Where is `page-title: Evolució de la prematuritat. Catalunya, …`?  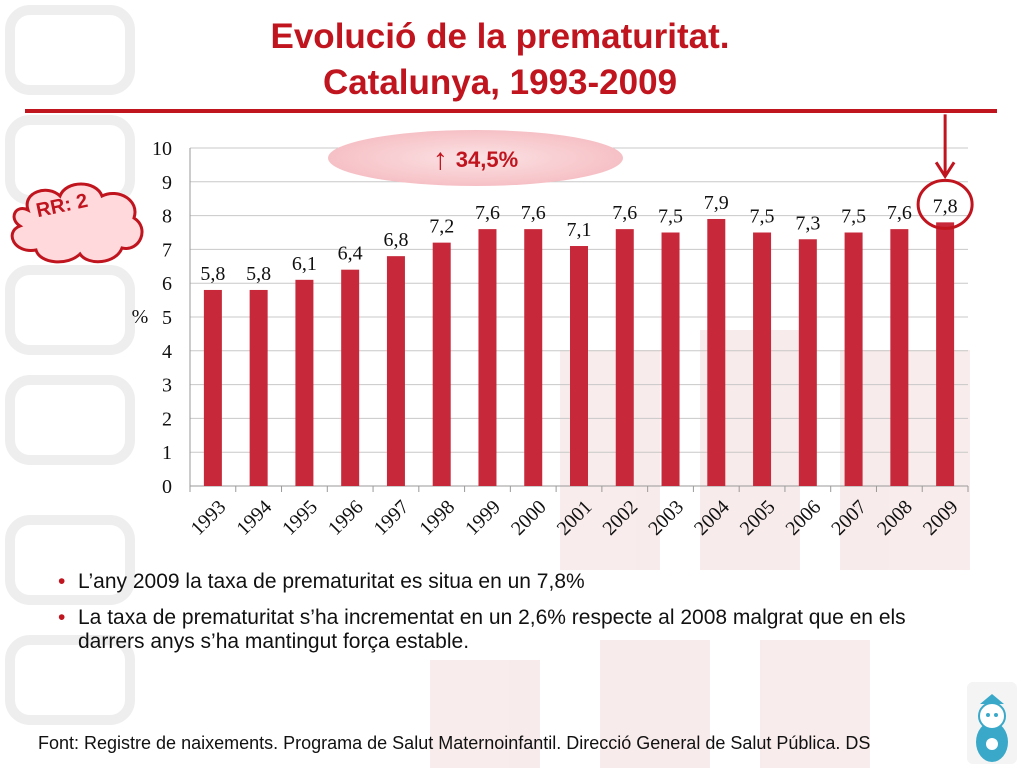 page-title: Evolució de la prematuritat. Catalunya, … is located at coordinates (500, 60).